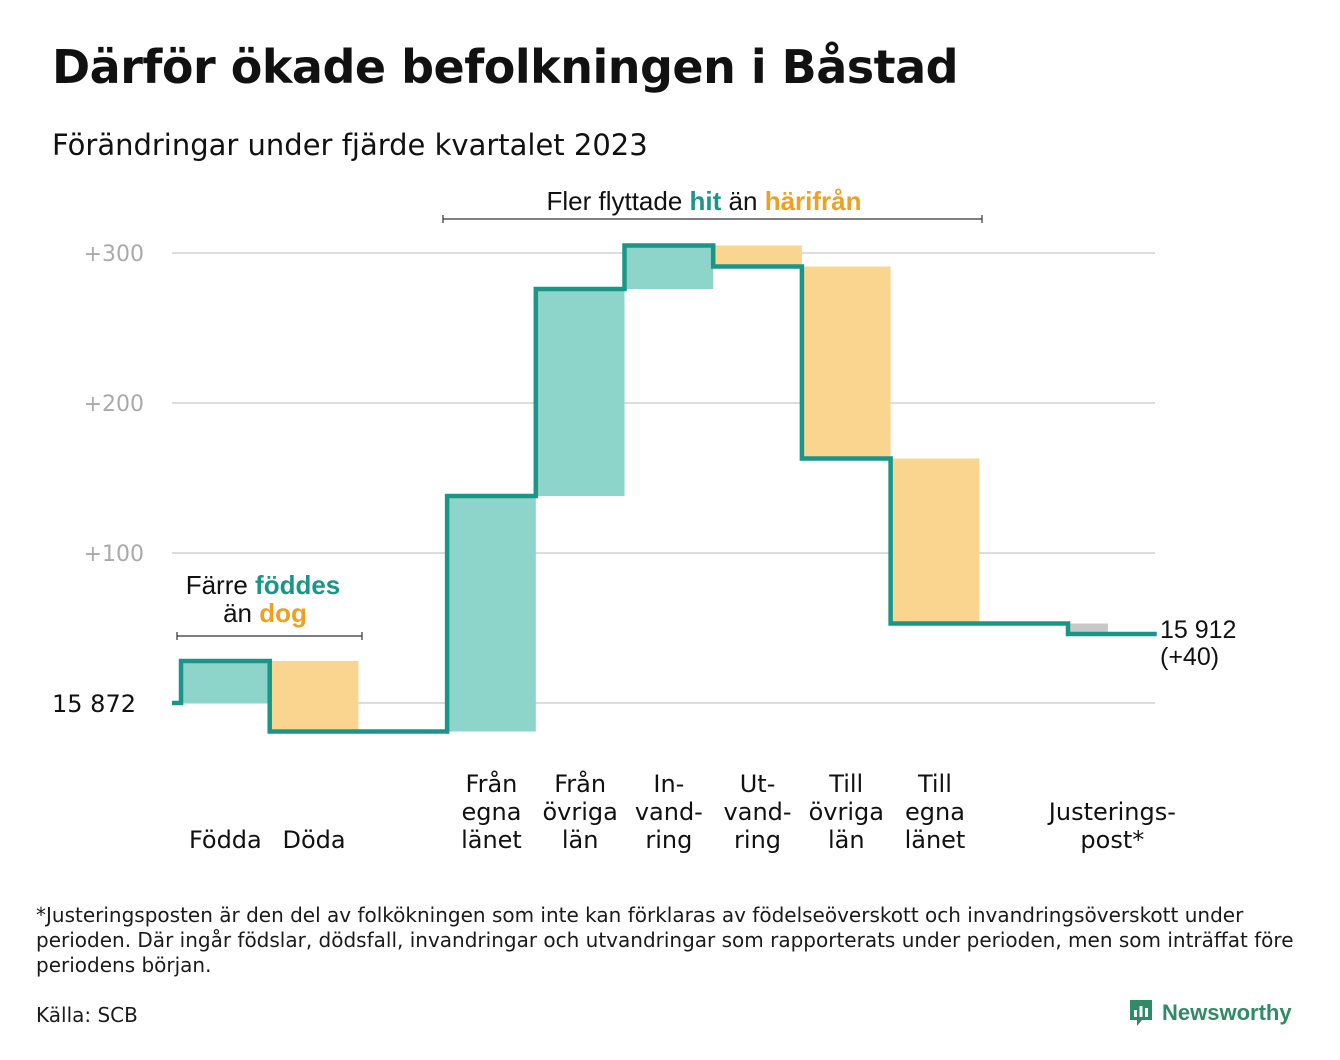 This screenshot has height=1060, width=1340. I want to click on chat-bars-icon, so click(1141, 1013).